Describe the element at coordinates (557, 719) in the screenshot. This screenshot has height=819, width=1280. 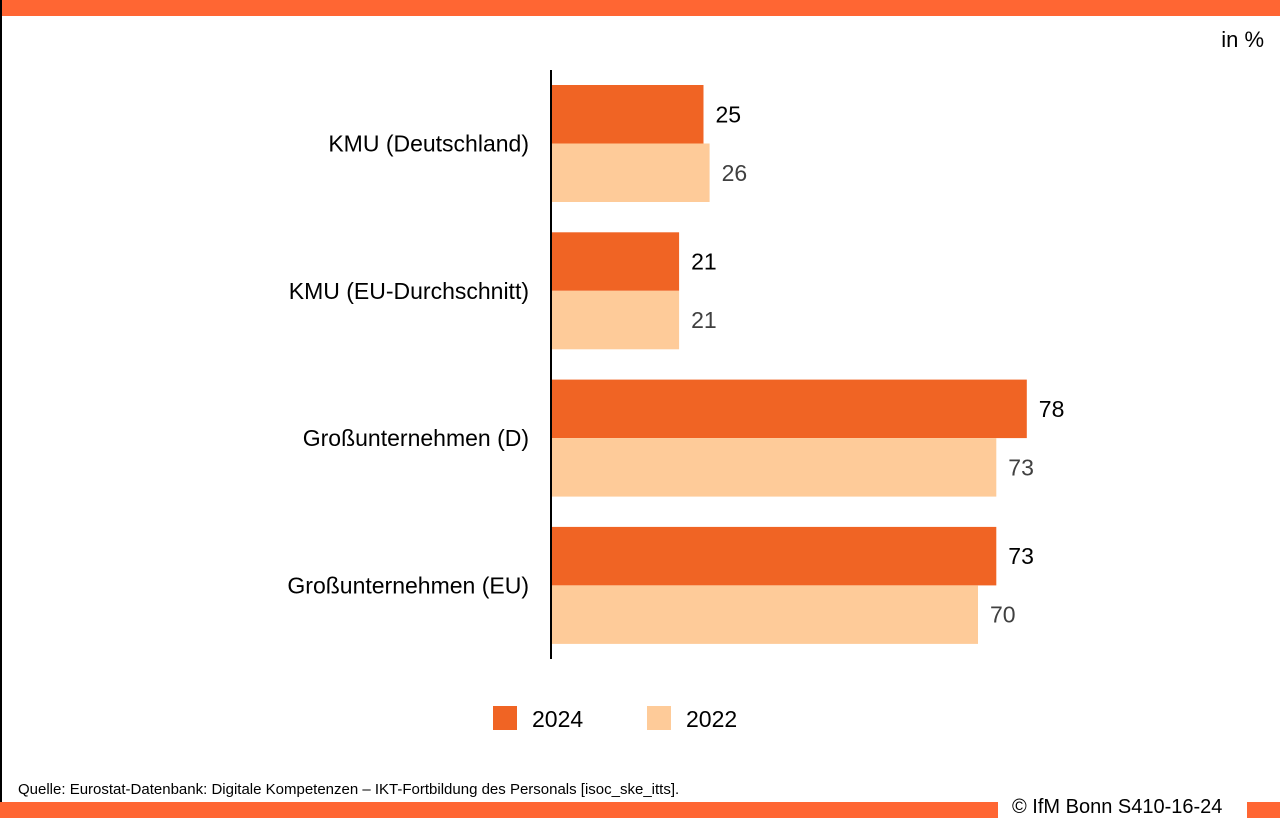
I see `legend-label-2024: 2024` at that location.